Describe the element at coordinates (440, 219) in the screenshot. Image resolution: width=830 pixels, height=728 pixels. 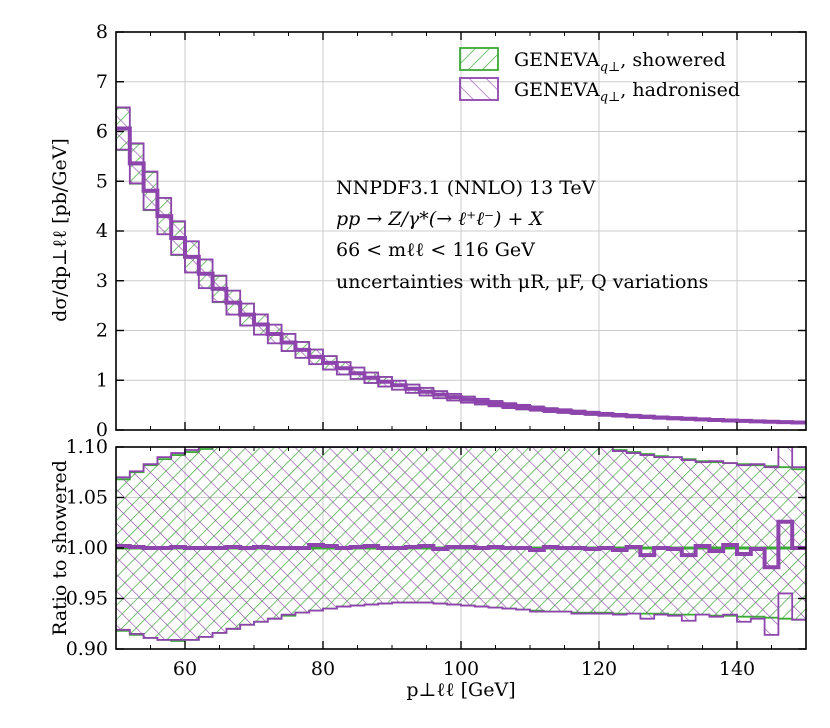
I see `annotation-process: pp → Z/γ*(→ ℓ⁺ℓ⁻) + X` at that location.